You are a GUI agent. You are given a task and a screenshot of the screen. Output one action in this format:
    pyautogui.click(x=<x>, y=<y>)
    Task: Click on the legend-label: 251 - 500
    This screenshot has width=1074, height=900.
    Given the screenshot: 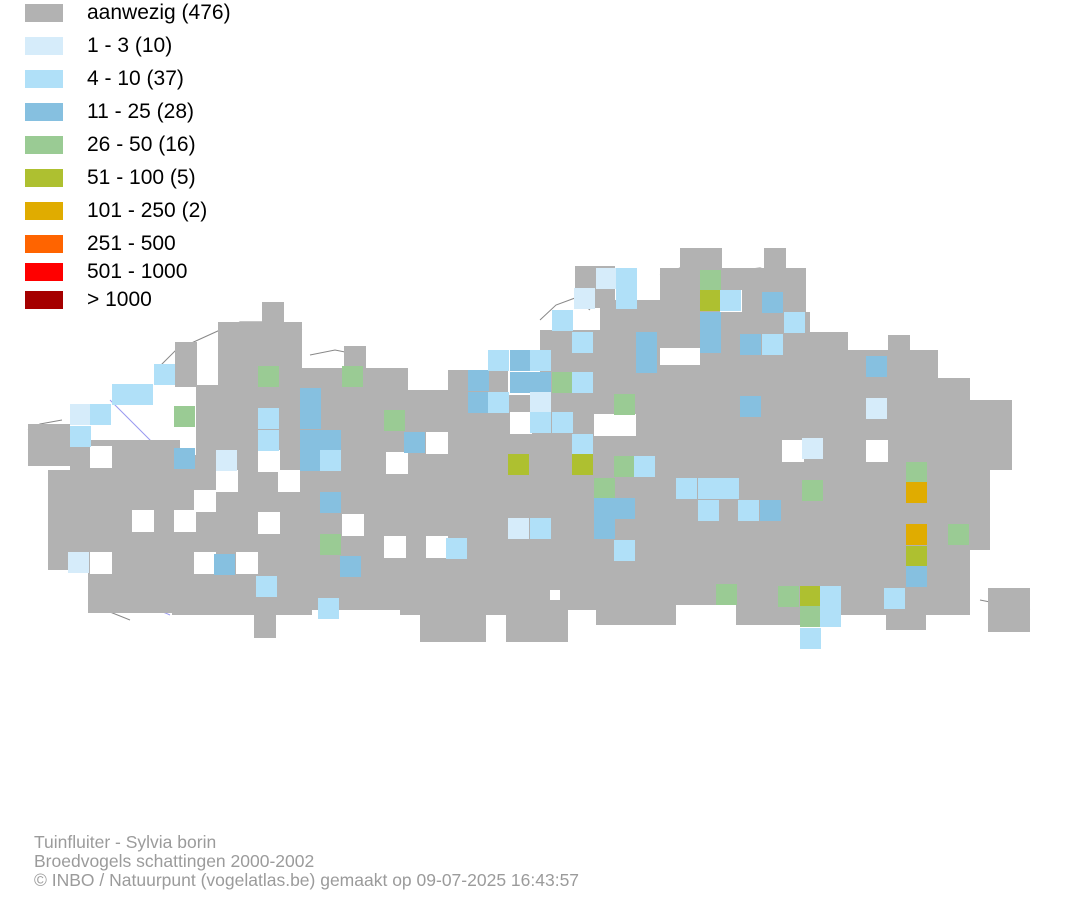 What is the action you would take?
    pyautogui.click(x=131, y=243)
    